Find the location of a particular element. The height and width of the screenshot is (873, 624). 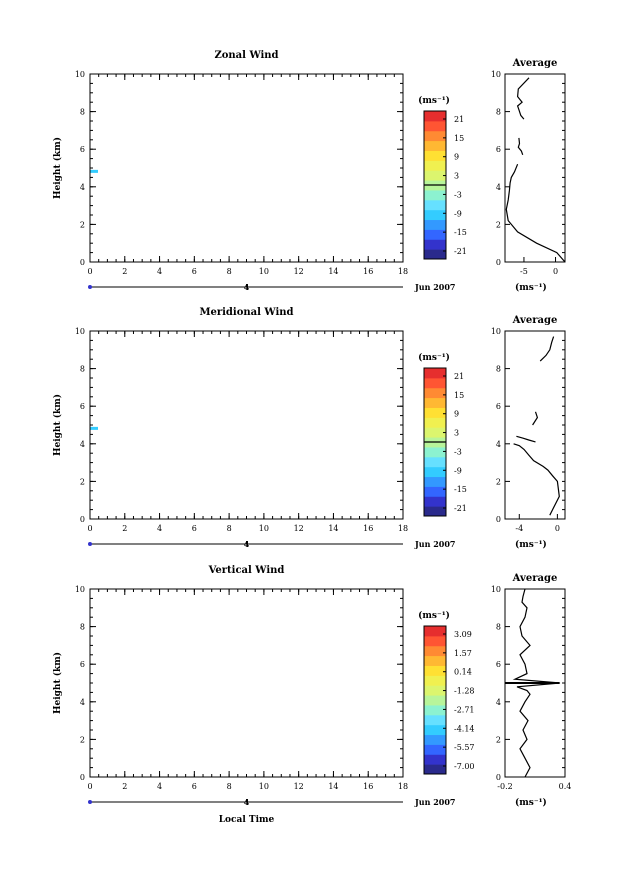

y-tick-label: 8 is located at coordinates (82, 369).